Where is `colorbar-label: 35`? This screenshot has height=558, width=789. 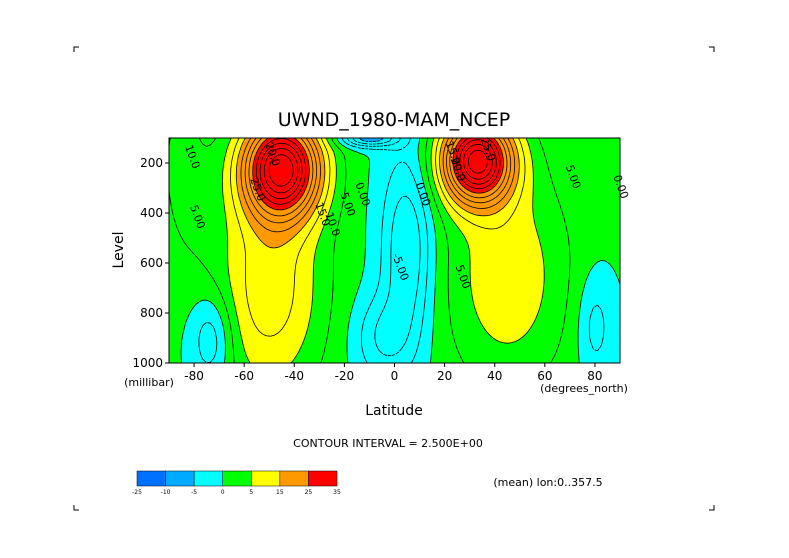
colorbar-label: 35 is located at coordinates (337, 492).